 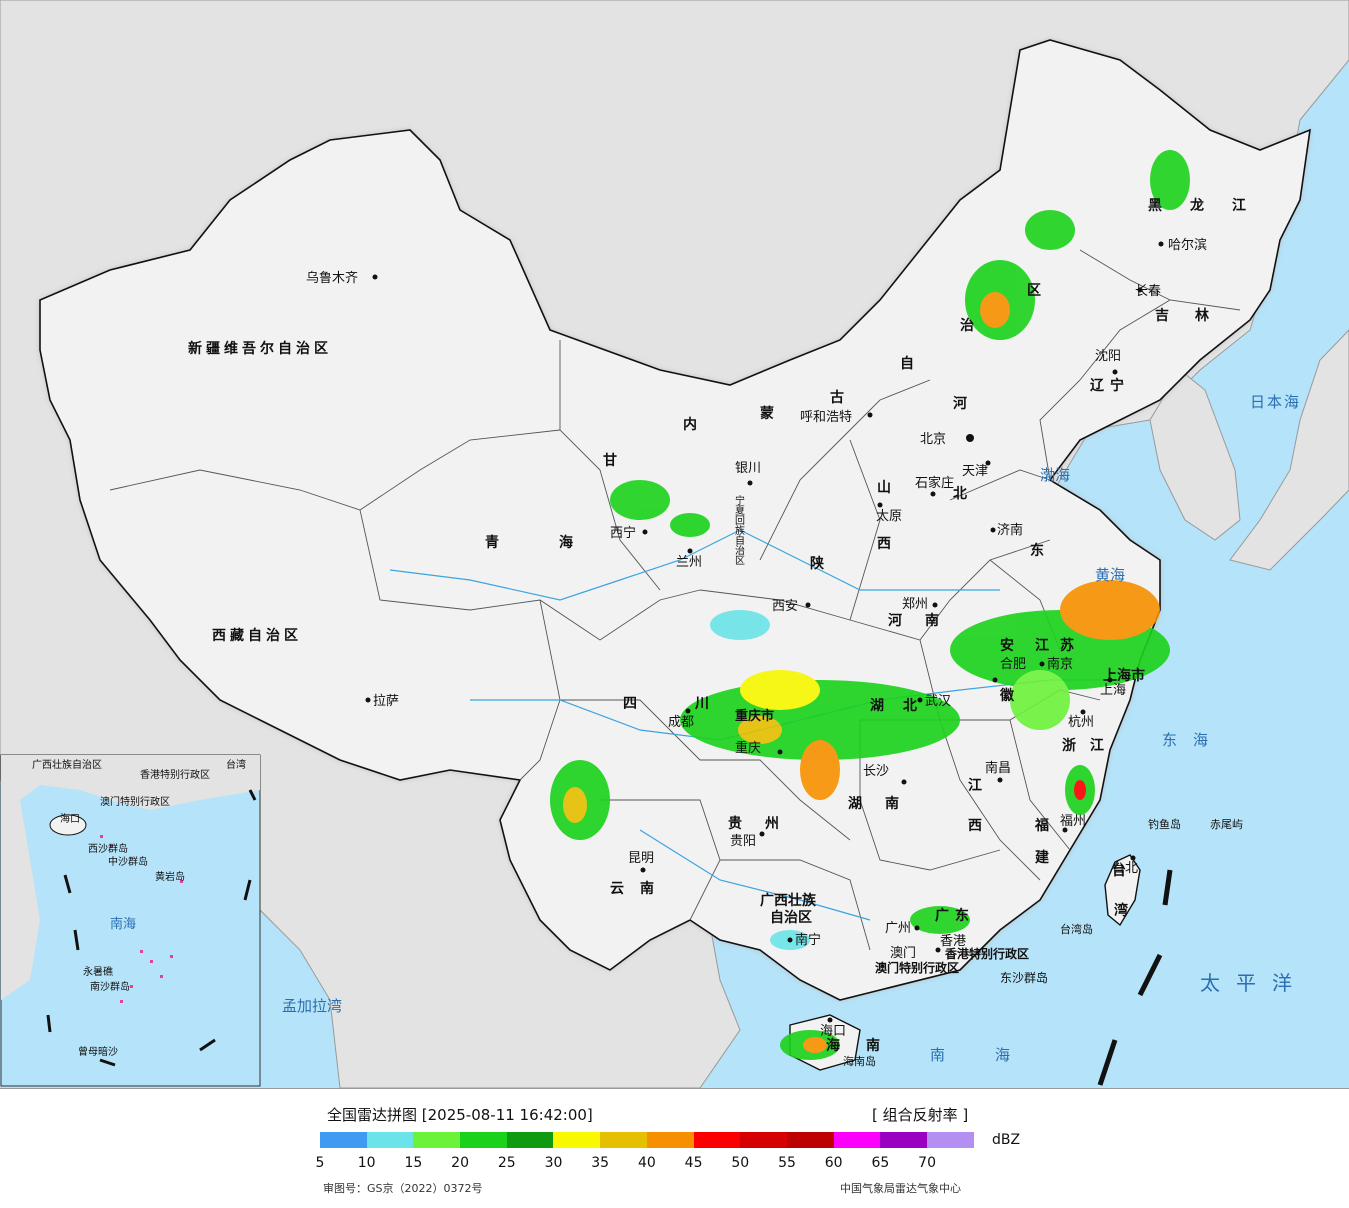 I want to click on city-taipei: 台北, so click(x=1125, y=868).